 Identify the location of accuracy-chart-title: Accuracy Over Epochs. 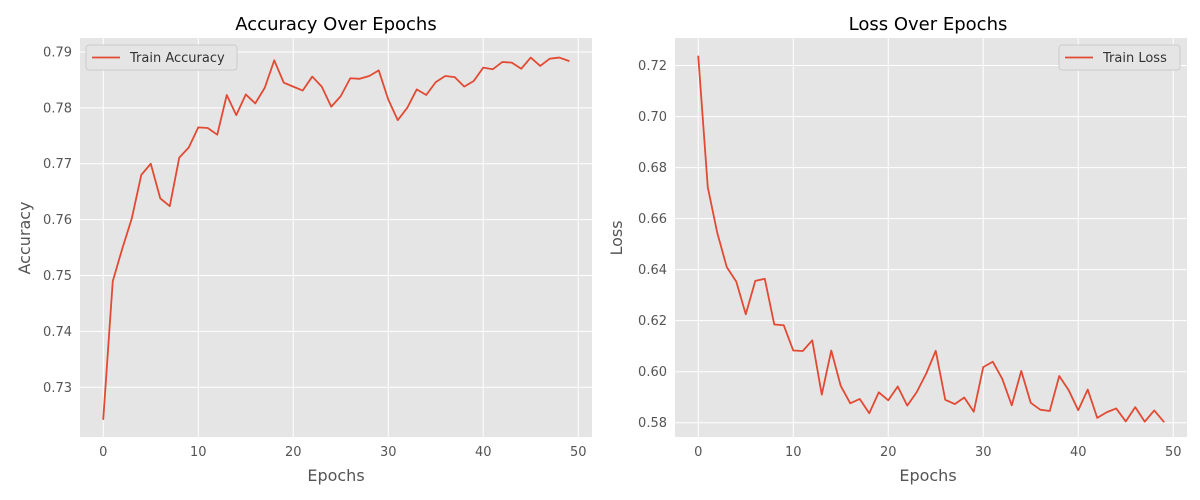
(335, 24).